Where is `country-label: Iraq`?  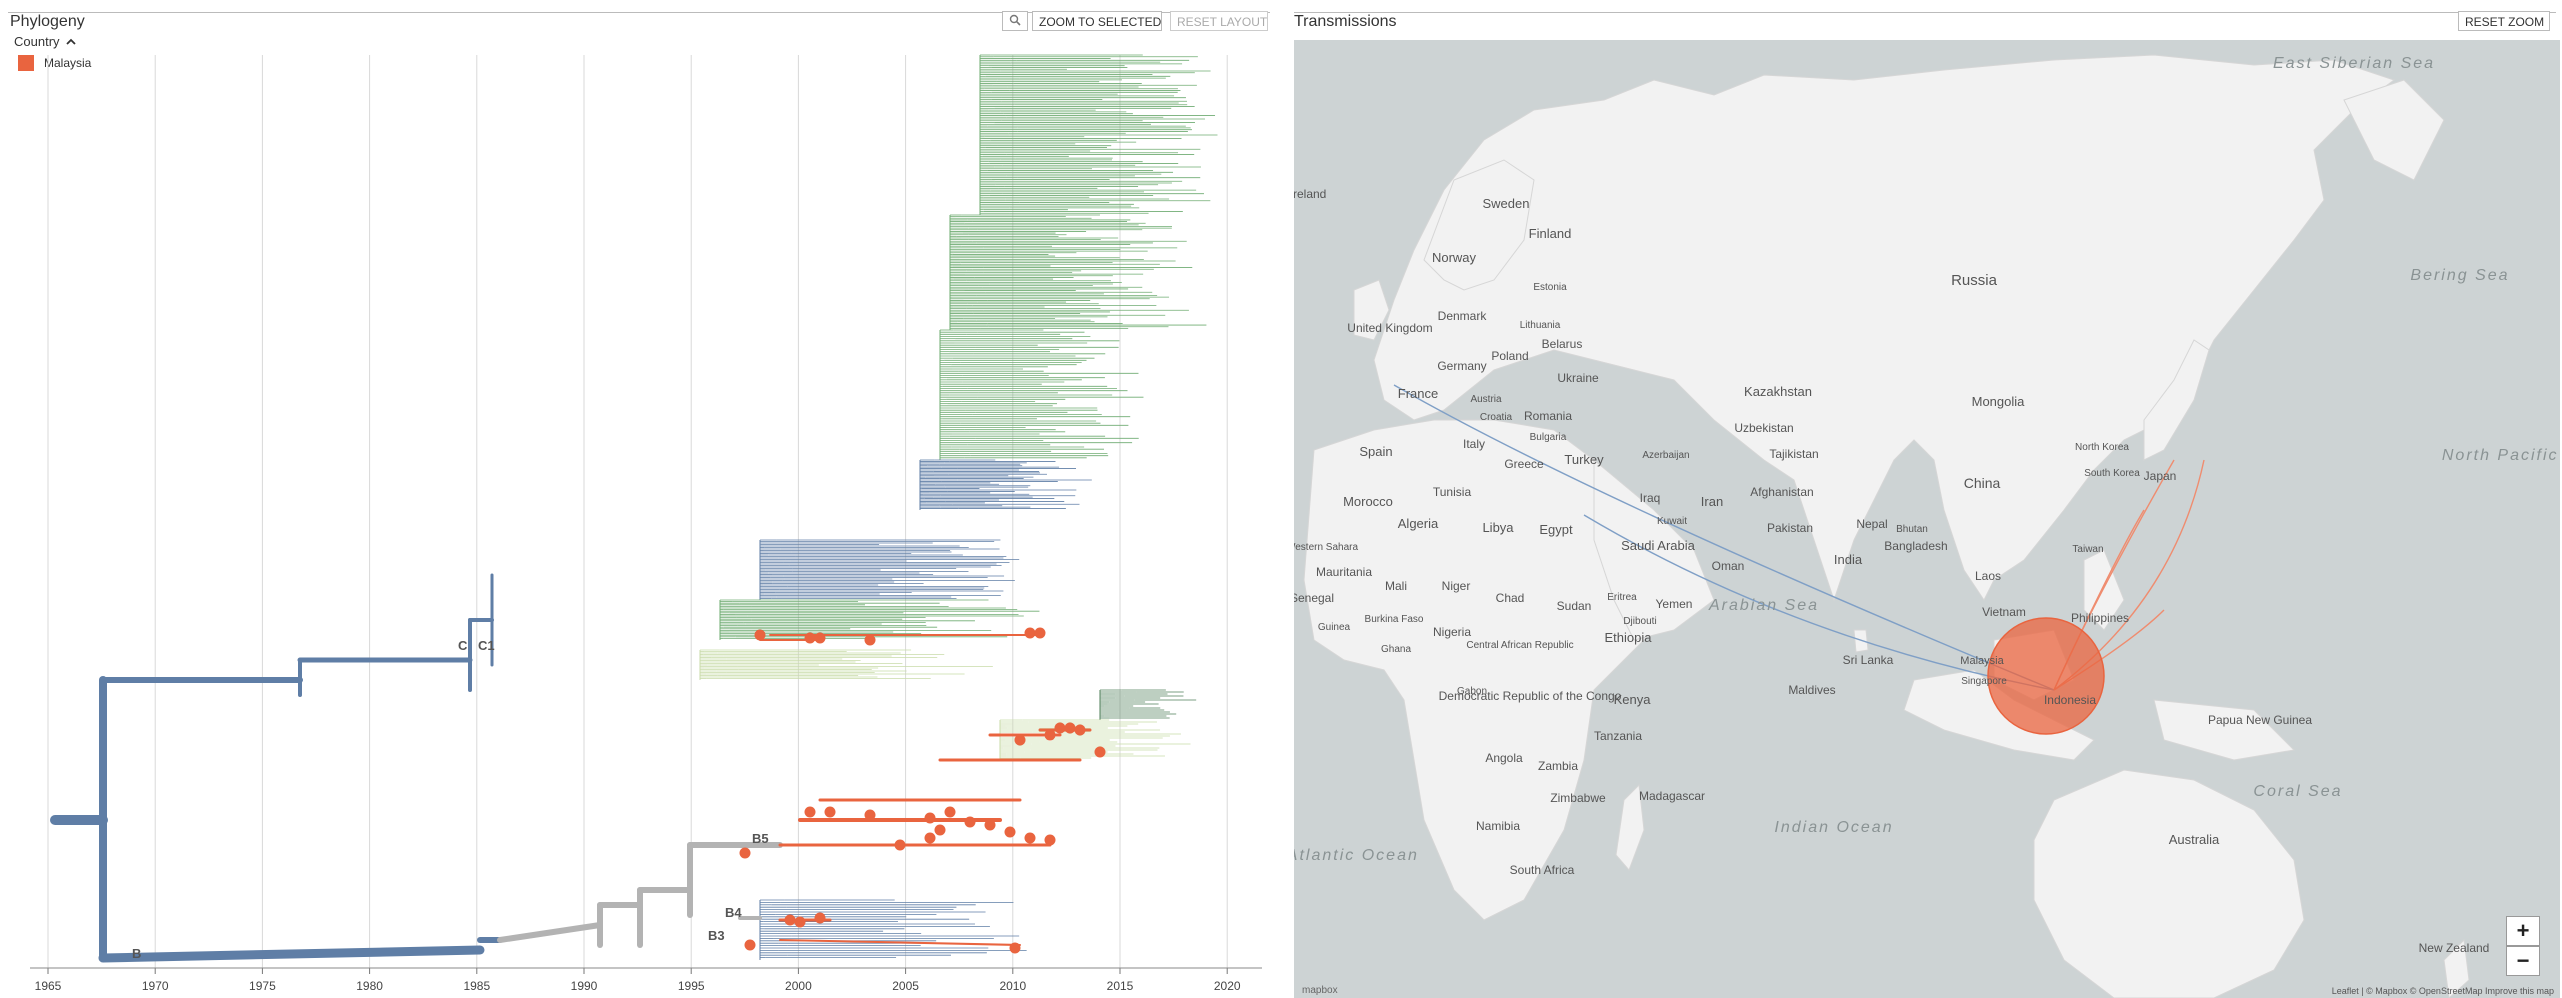
country-label: Iraq is located at coordinates (1650, 498).